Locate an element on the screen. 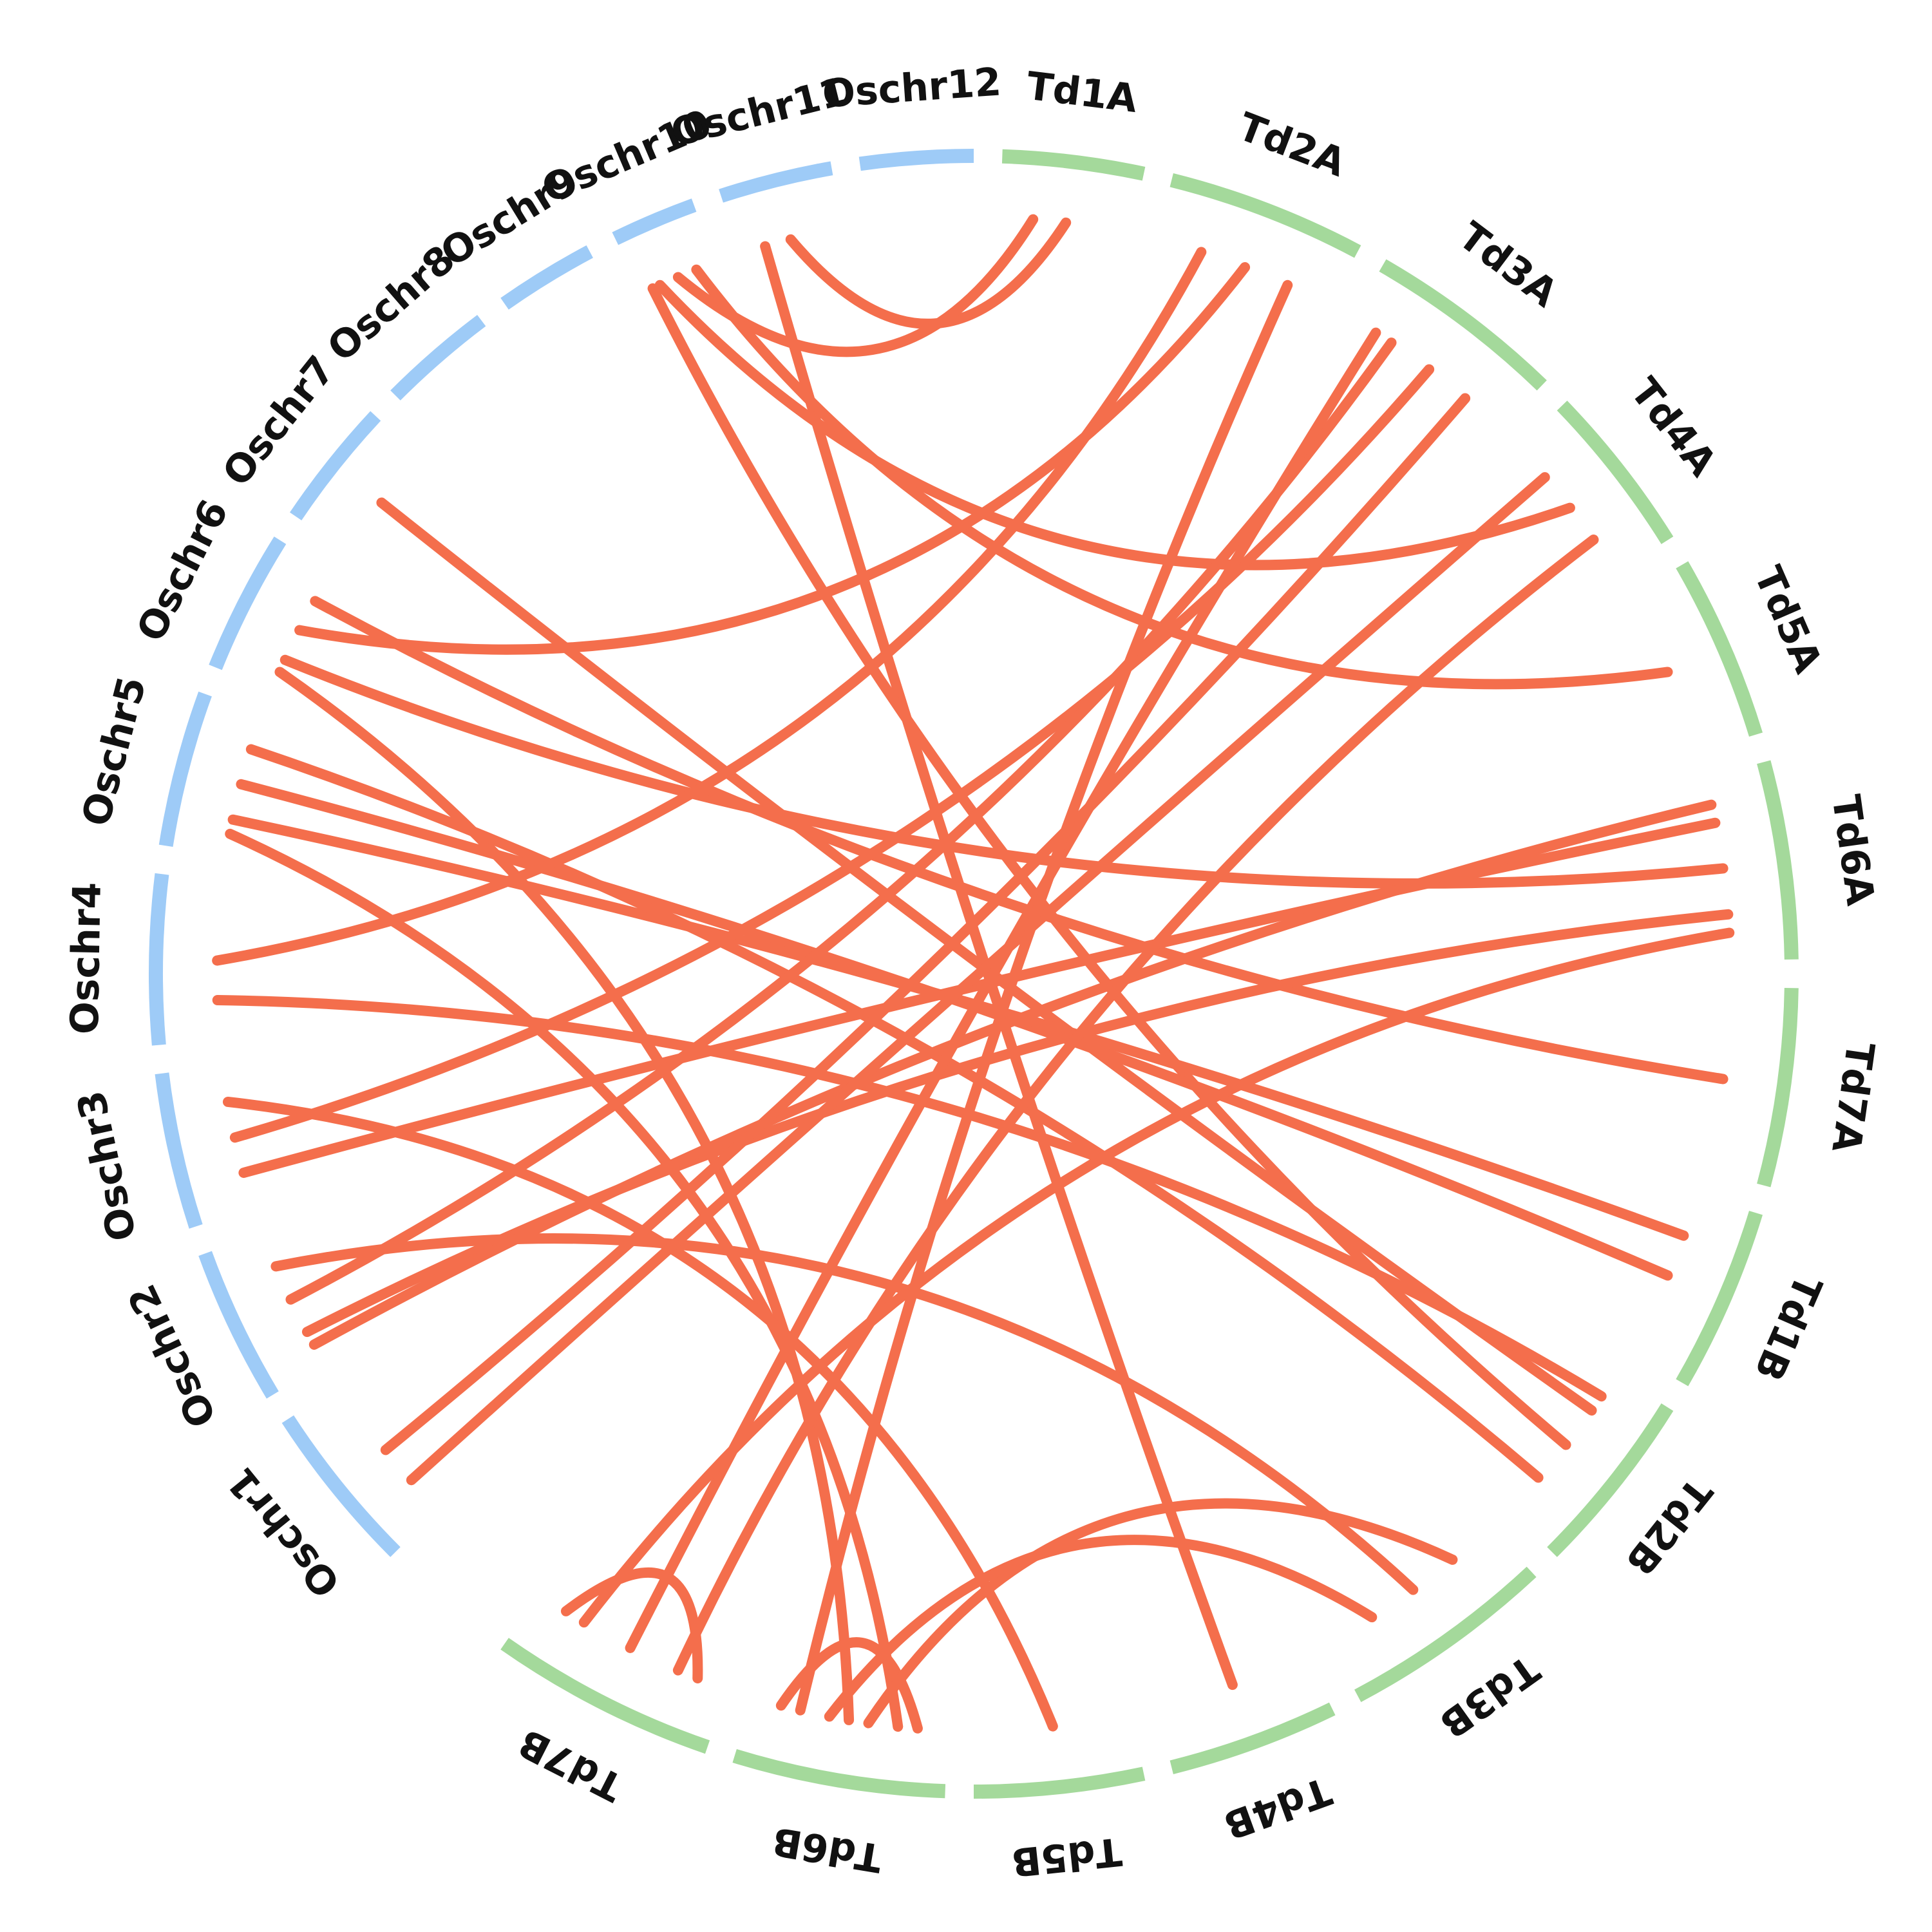 The width and height of the screenshot is (1932, 1932). chromosome-label-td4a: Td4A is located at coordinates (1673, 428).